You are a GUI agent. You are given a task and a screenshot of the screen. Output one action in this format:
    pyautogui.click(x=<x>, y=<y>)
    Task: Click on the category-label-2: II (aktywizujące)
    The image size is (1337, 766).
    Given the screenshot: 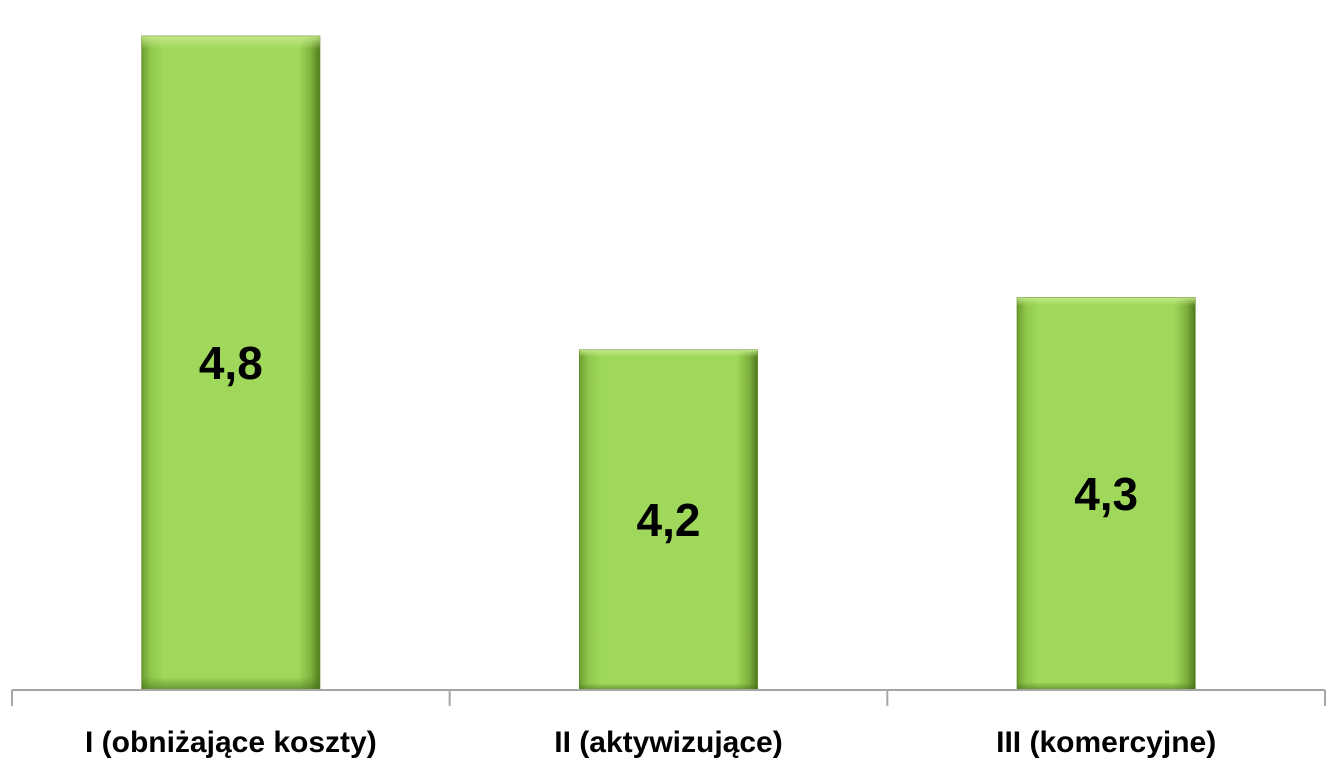 What is the action you would take?
    pyautogui.click(x=668, y=742)
    